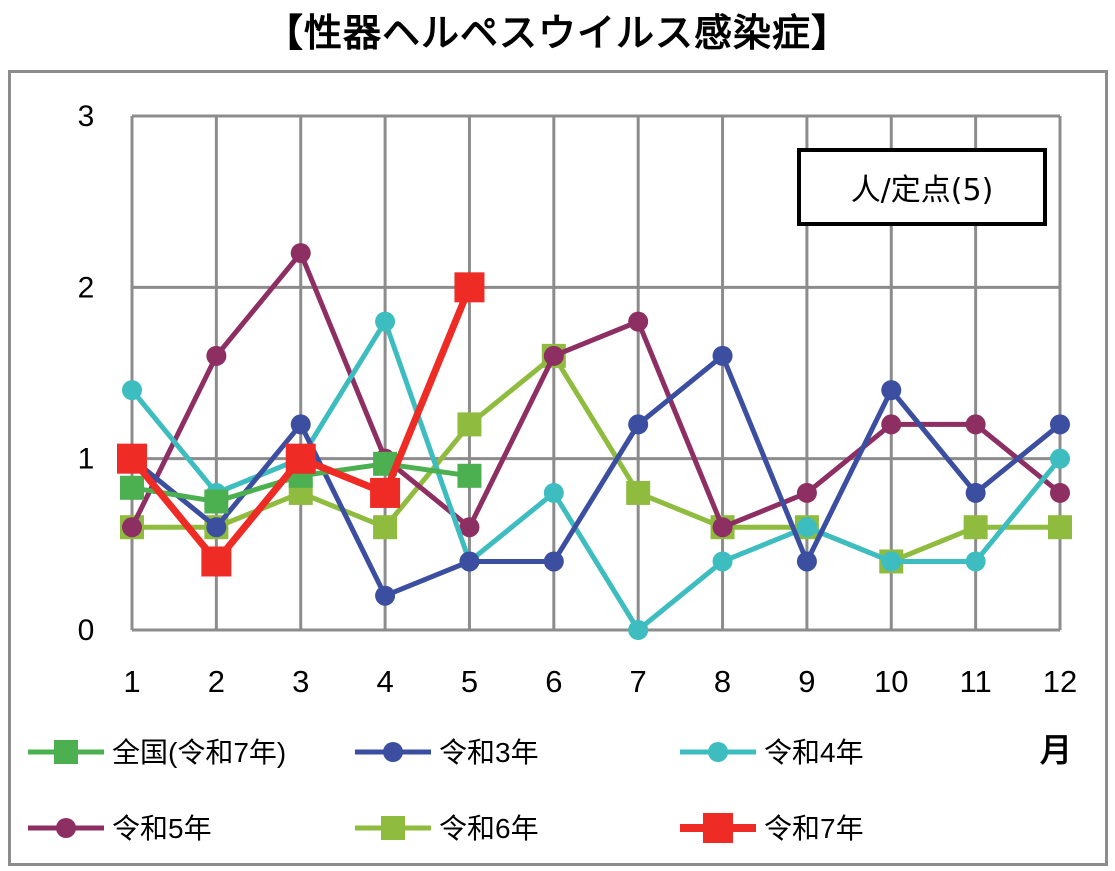  I want to click on legend-label: 令和4年, so click(814, 752).